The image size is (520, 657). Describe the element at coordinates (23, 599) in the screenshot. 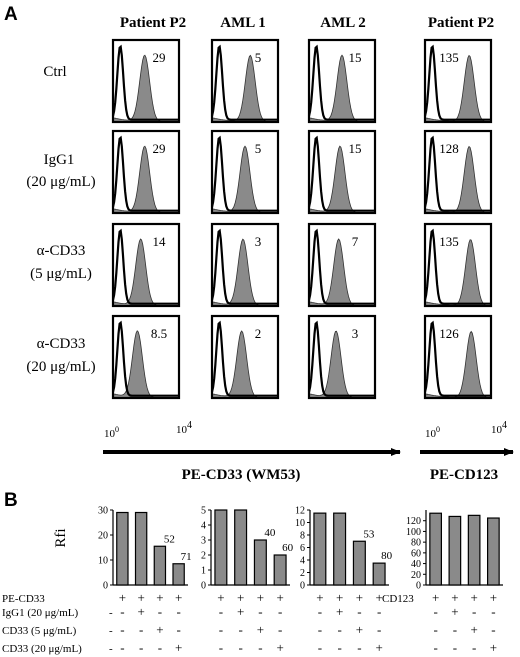

I see `condition-label: PE-CD33` at that location.